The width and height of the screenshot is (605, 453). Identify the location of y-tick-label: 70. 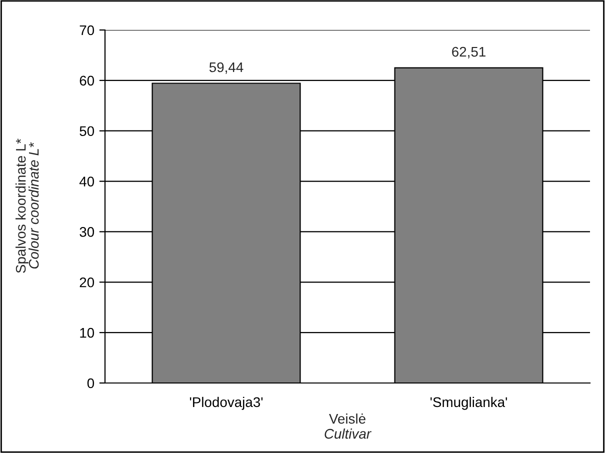
(87, 30).